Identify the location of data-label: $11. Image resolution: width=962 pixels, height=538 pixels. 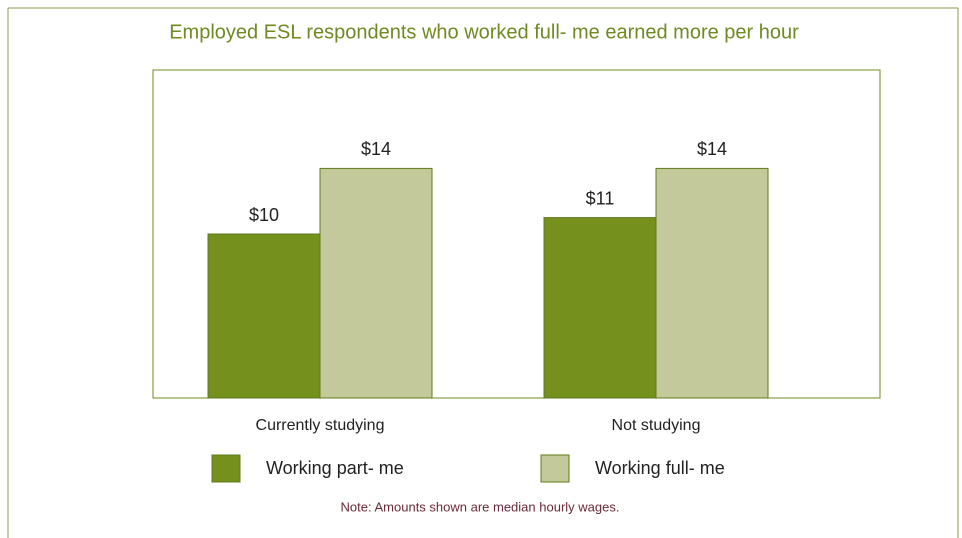
(600, 198).